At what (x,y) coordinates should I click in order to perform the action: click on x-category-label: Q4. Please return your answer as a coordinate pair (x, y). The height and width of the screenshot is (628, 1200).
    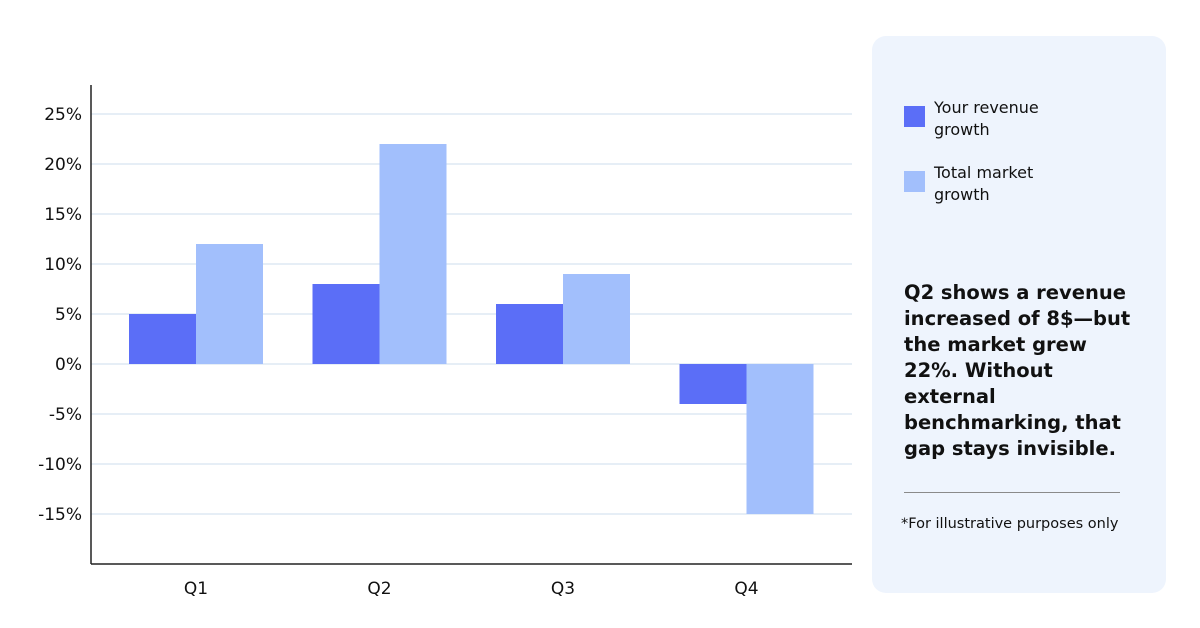
    Looking at the image, I should click on (746, 589).